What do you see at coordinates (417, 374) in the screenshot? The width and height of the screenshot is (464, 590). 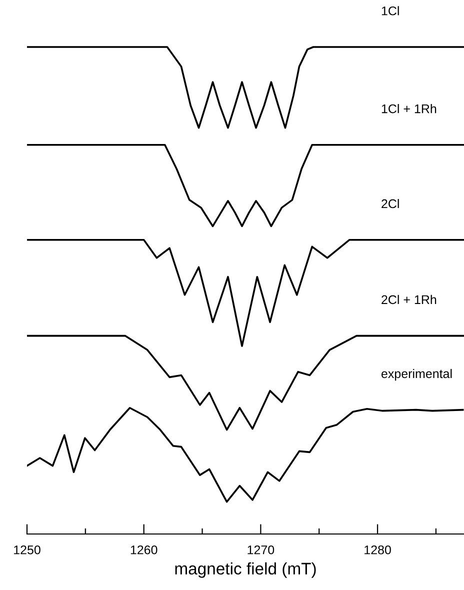 I see `text: experimental` at bounding box center [417, 374].